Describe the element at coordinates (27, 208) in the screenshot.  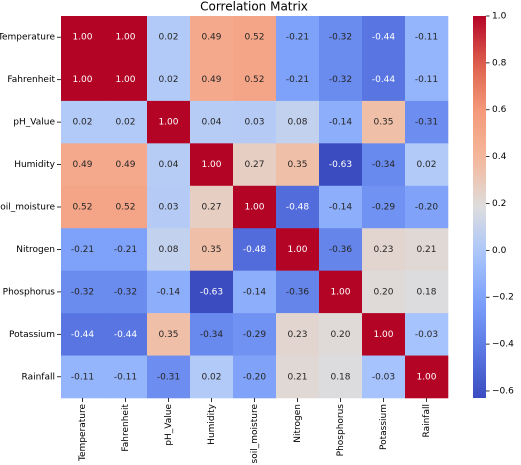
I see `y-tick-label: soil_moisture` at that location.